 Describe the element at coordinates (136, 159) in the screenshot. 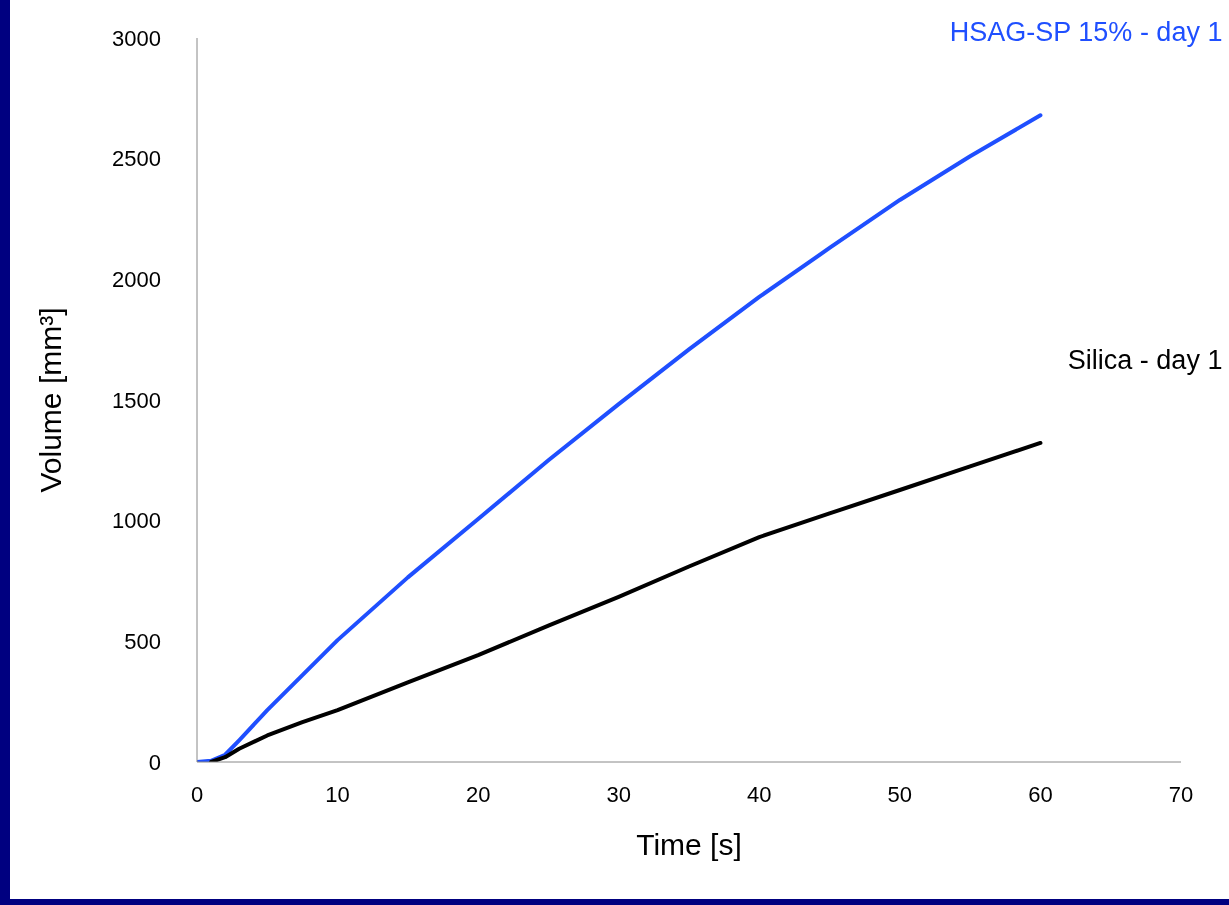

I see `y-tick-label: 2500` at that location.